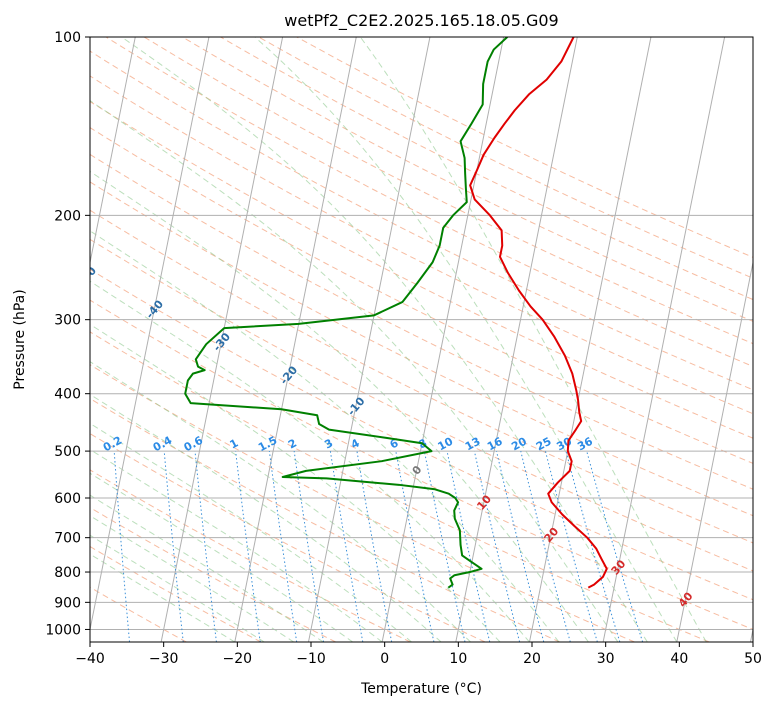  I want to click on isotherm-label: 20, so click(552, 535).